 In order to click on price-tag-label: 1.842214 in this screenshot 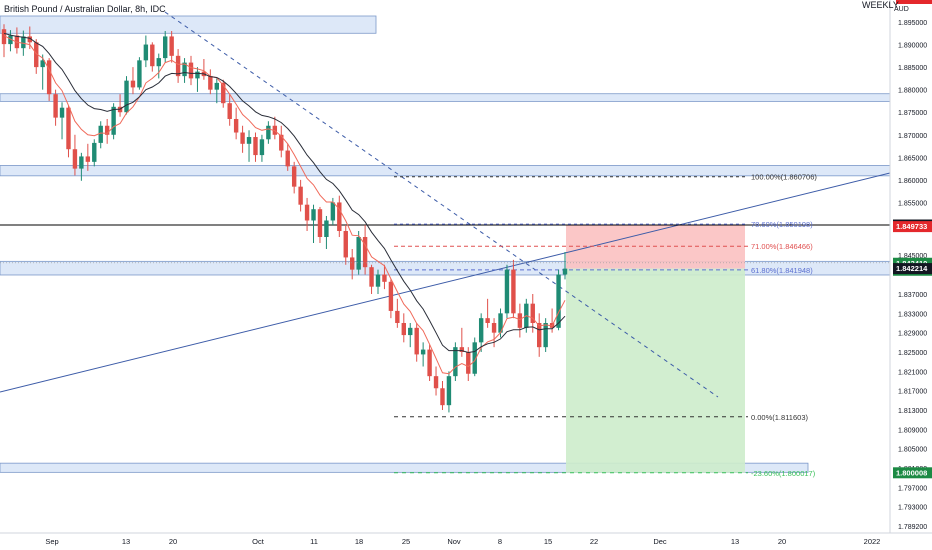, I will do `click(912, 268)`.